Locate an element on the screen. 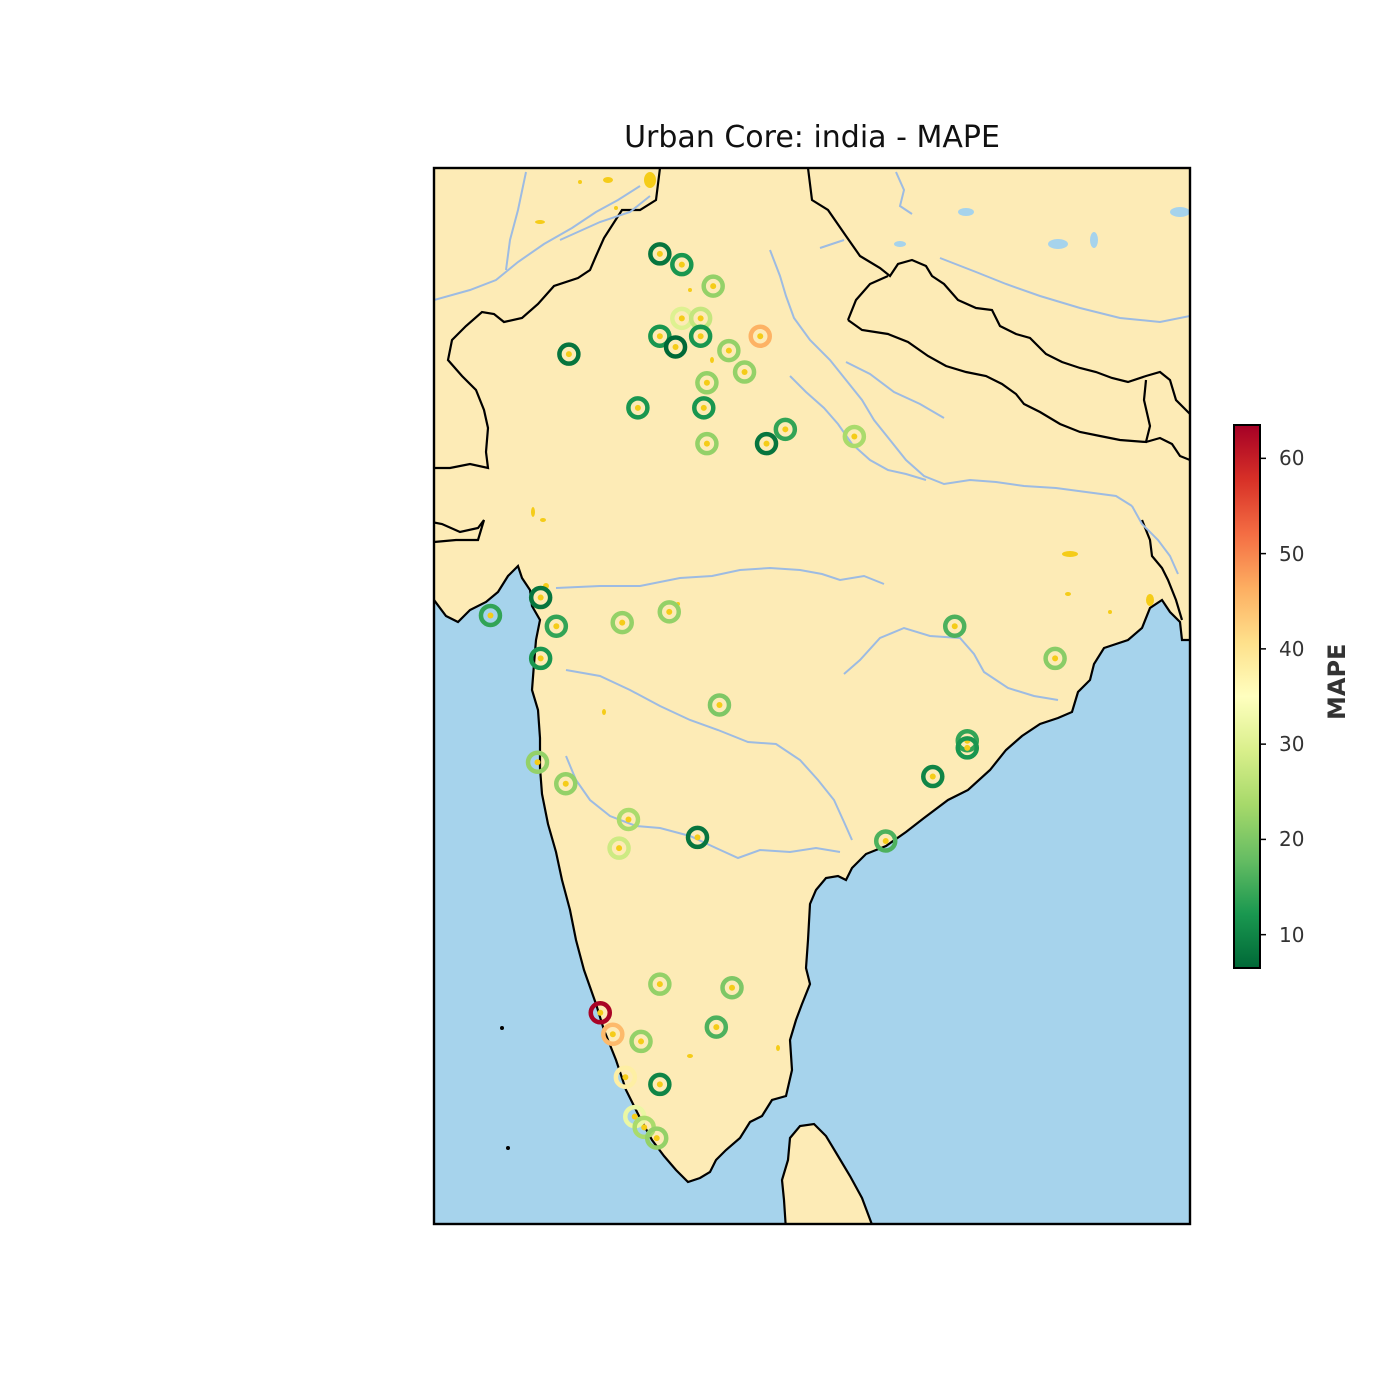 The height and width of the screenshot is (1400, 1400). colorbar is located at coordinates (1247, 696).